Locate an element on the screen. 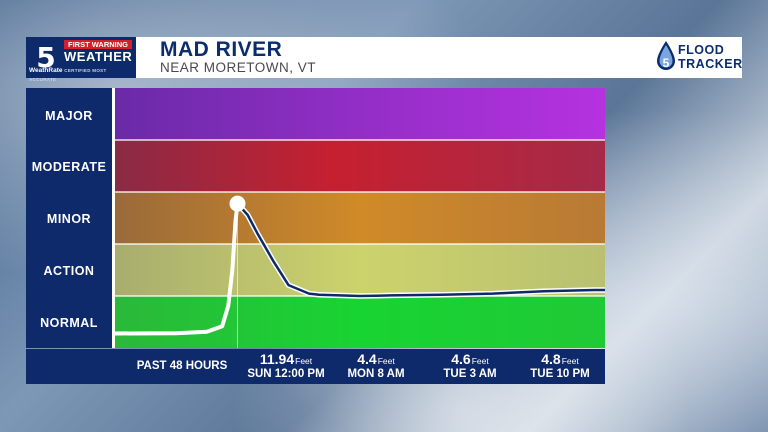 The image size is (768, 432). forecast3-value: 4.8 is located at coordinates (551, 359).